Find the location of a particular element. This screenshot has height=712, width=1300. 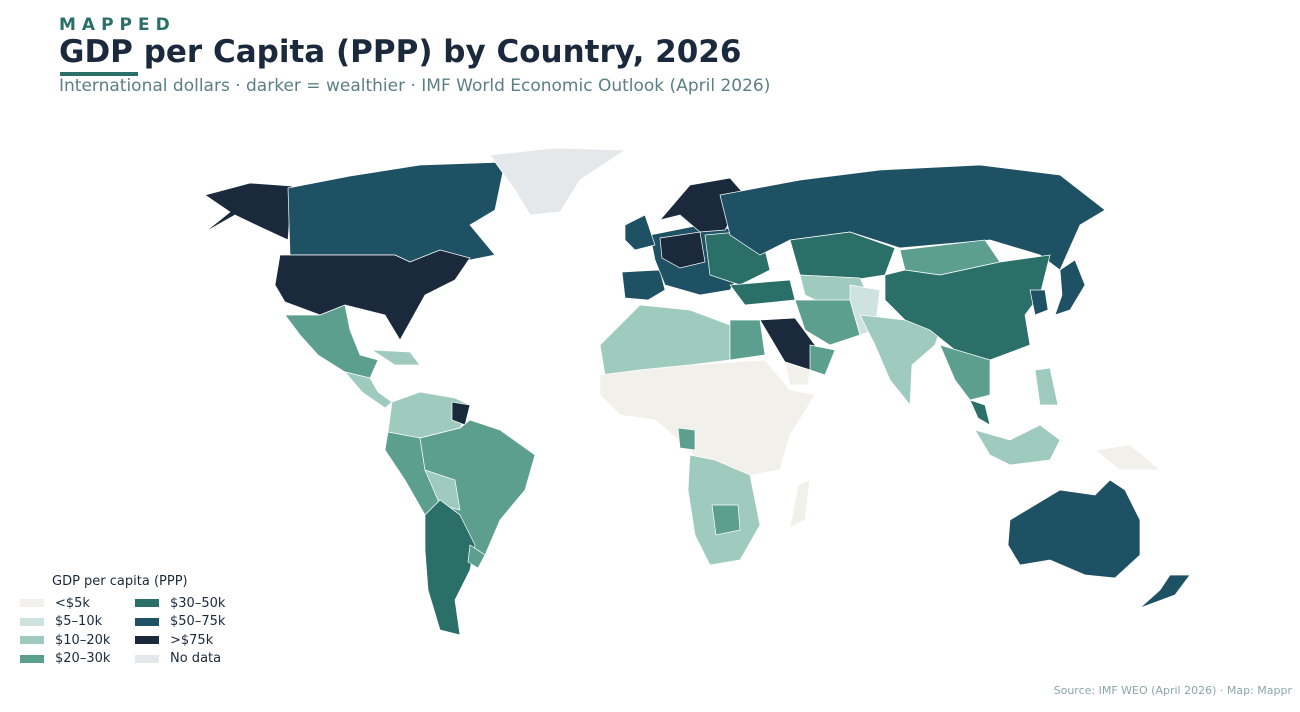

canada is located at coordinates (396, 212).